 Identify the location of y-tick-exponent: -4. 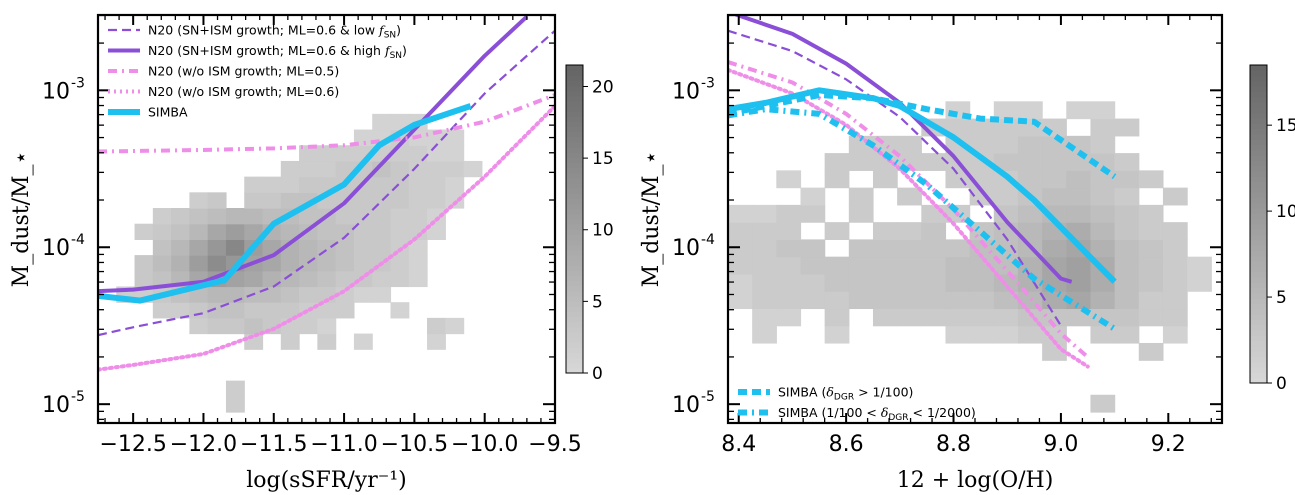
(708, 240).